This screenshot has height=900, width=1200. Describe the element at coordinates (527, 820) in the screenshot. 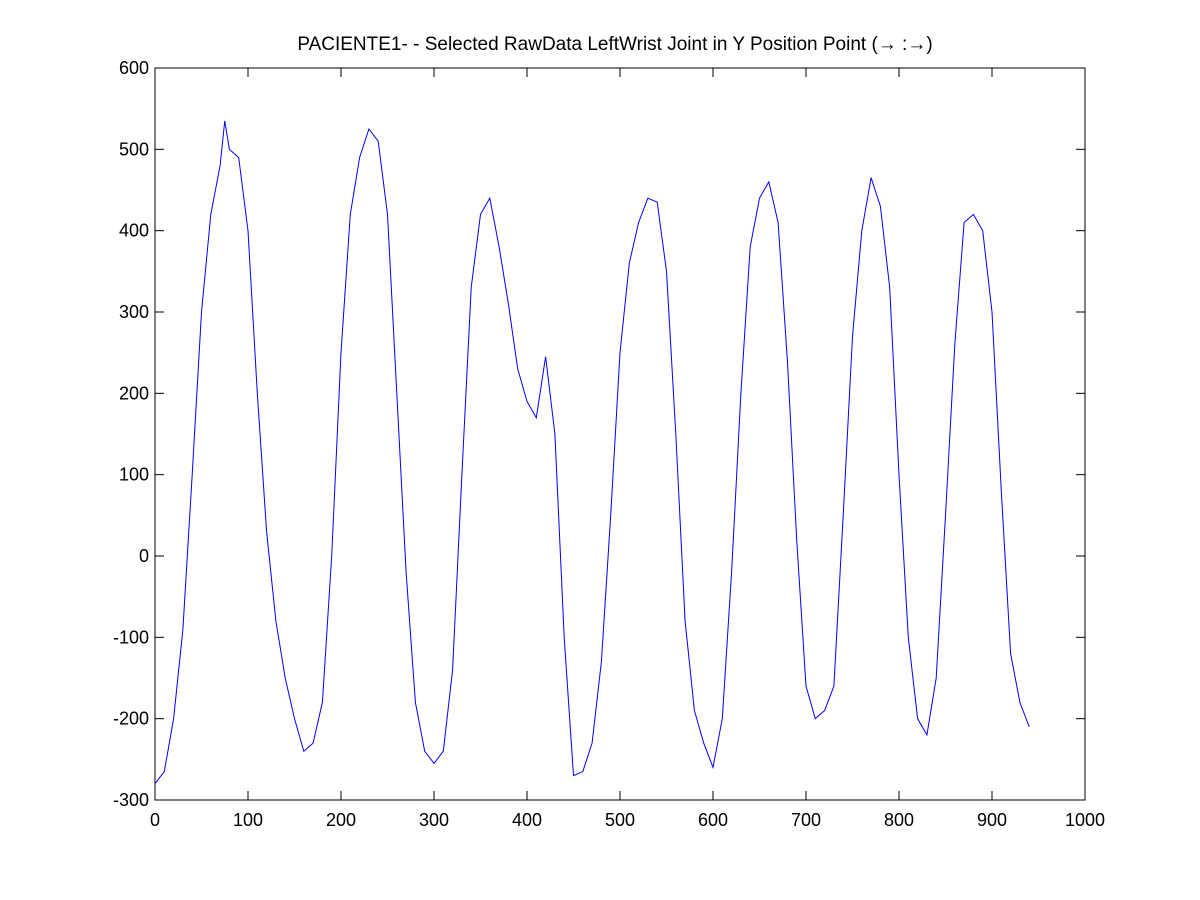

I see `x-tick-label: 400` at that location.